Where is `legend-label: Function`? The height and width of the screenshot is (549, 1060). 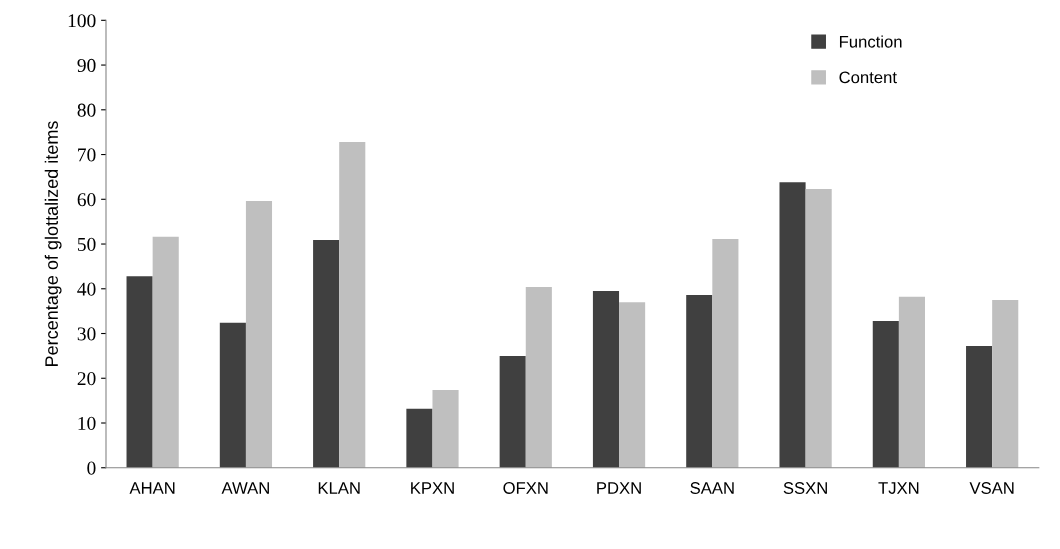
legend-label: Function is located at coordinates (870, 41).